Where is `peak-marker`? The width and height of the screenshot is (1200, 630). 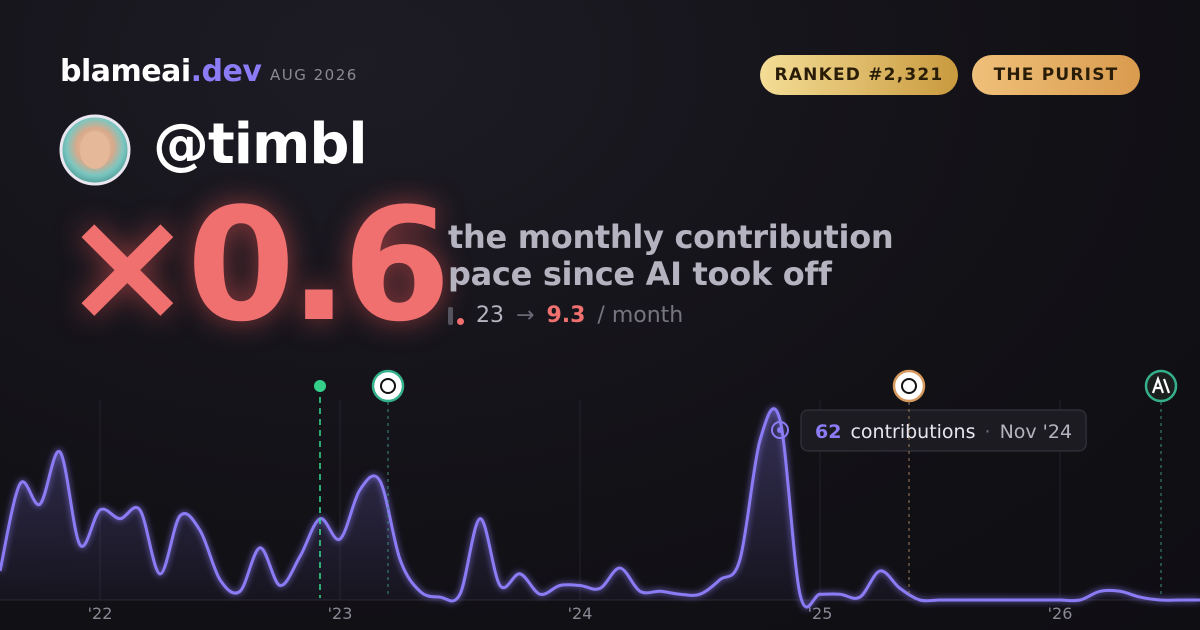 peak-marker is located at coordinates (780, 430).